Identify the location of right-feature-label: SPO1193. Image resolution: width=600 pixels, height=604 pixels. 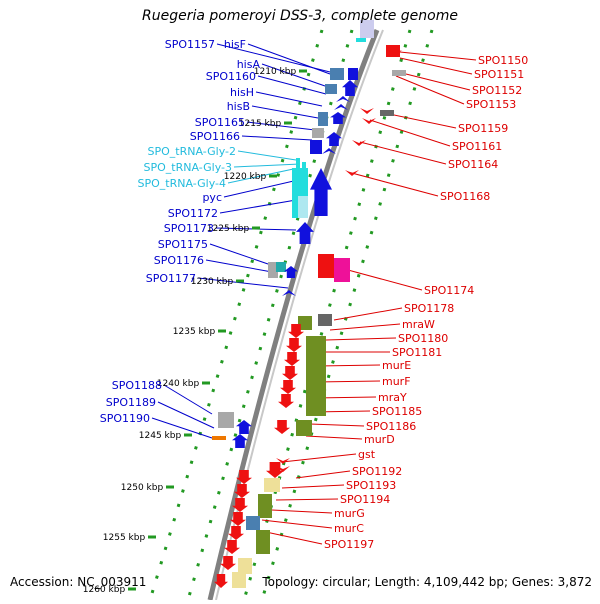
(371, 485).